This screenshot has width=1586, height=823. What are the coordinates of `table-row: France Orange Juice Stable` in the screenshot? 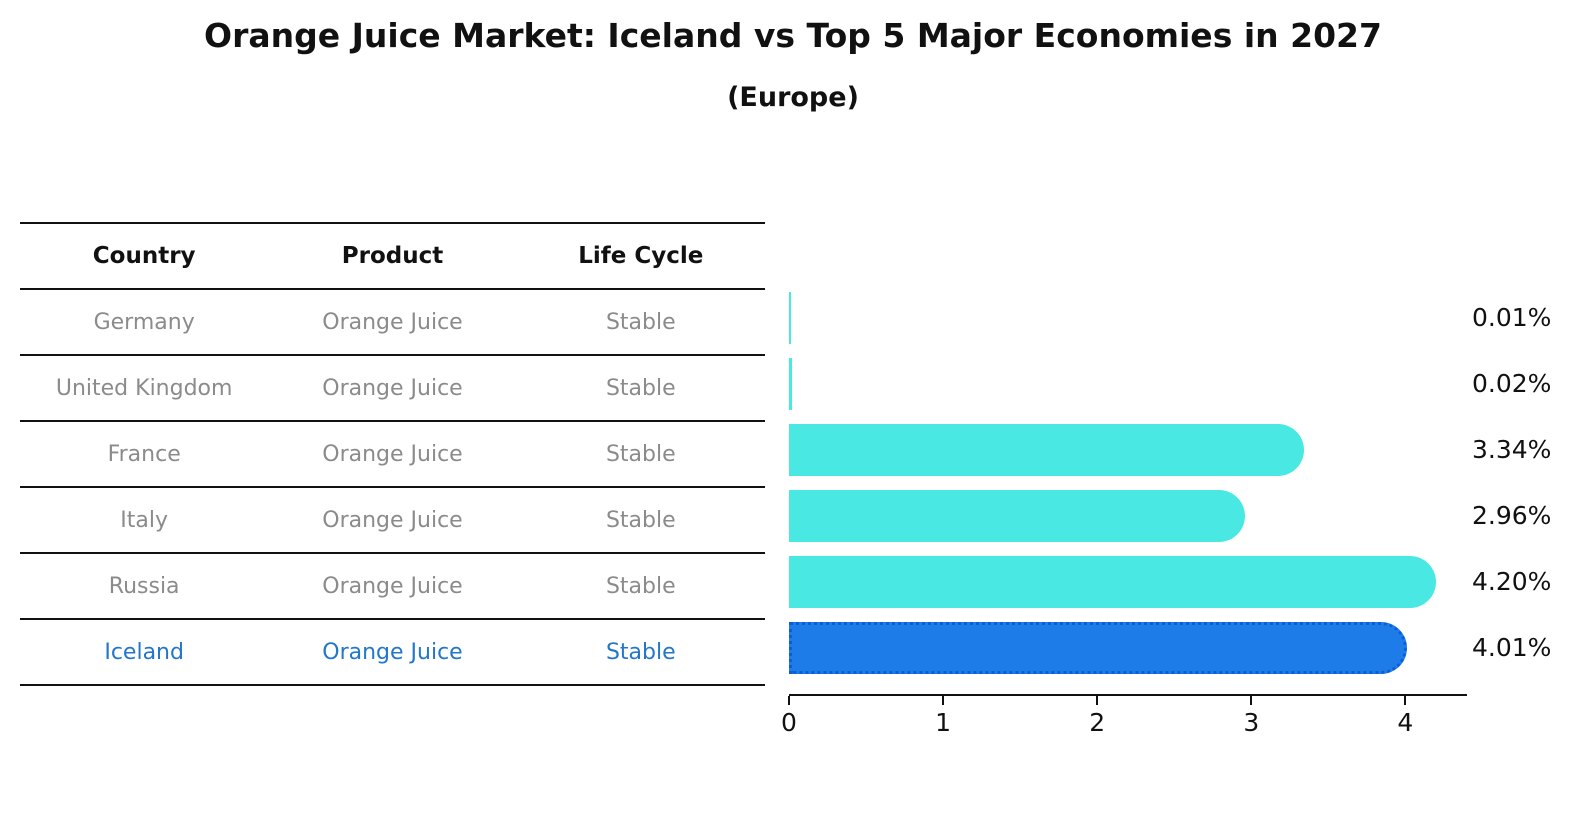 It's located at (392, 455).